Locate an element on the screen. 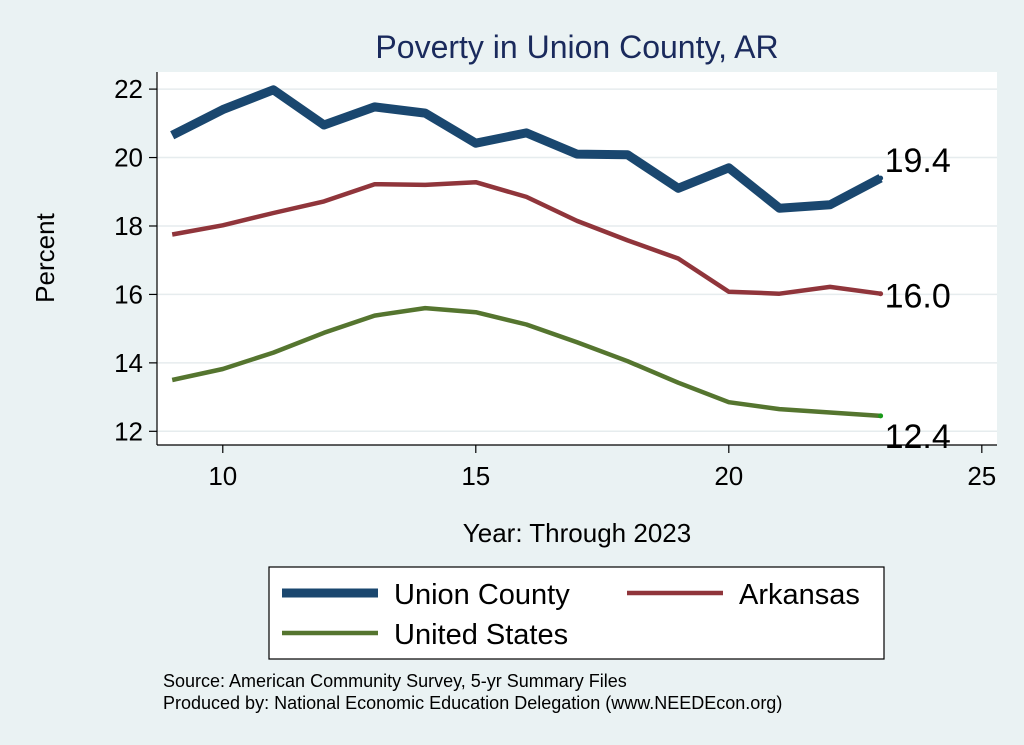 This screenshot has width=1024, height=745. legend-label-union-county: Union County is located at coordinates (482, 595).